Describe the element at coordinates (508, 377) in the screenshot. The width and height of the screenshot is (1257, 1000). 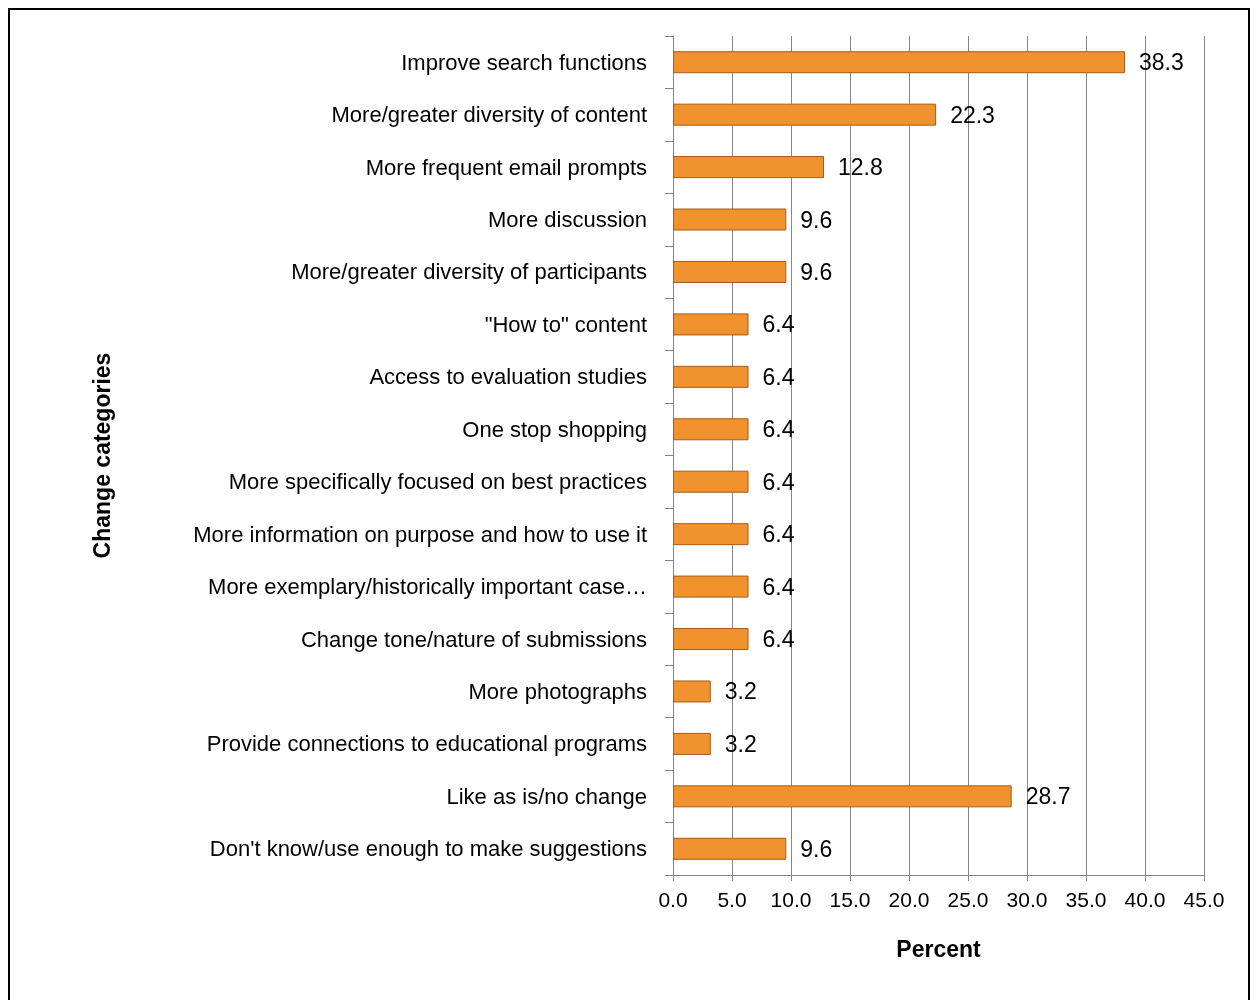
I see `y-tick-label: Access to evaluation studies` at that location.